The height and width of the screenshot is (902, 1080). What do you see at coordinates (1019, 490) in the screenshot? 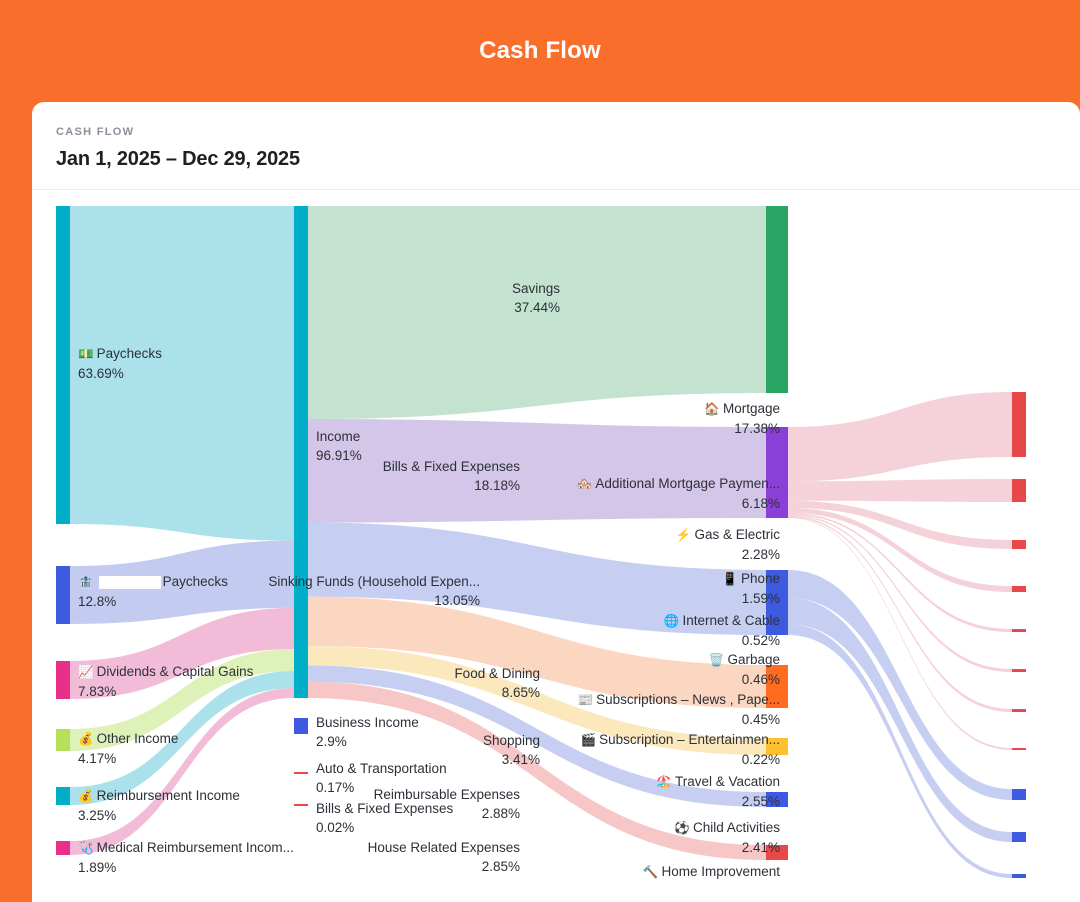
I see `sankey-node-addl_mortgage` at bounding box center [1019, 490].